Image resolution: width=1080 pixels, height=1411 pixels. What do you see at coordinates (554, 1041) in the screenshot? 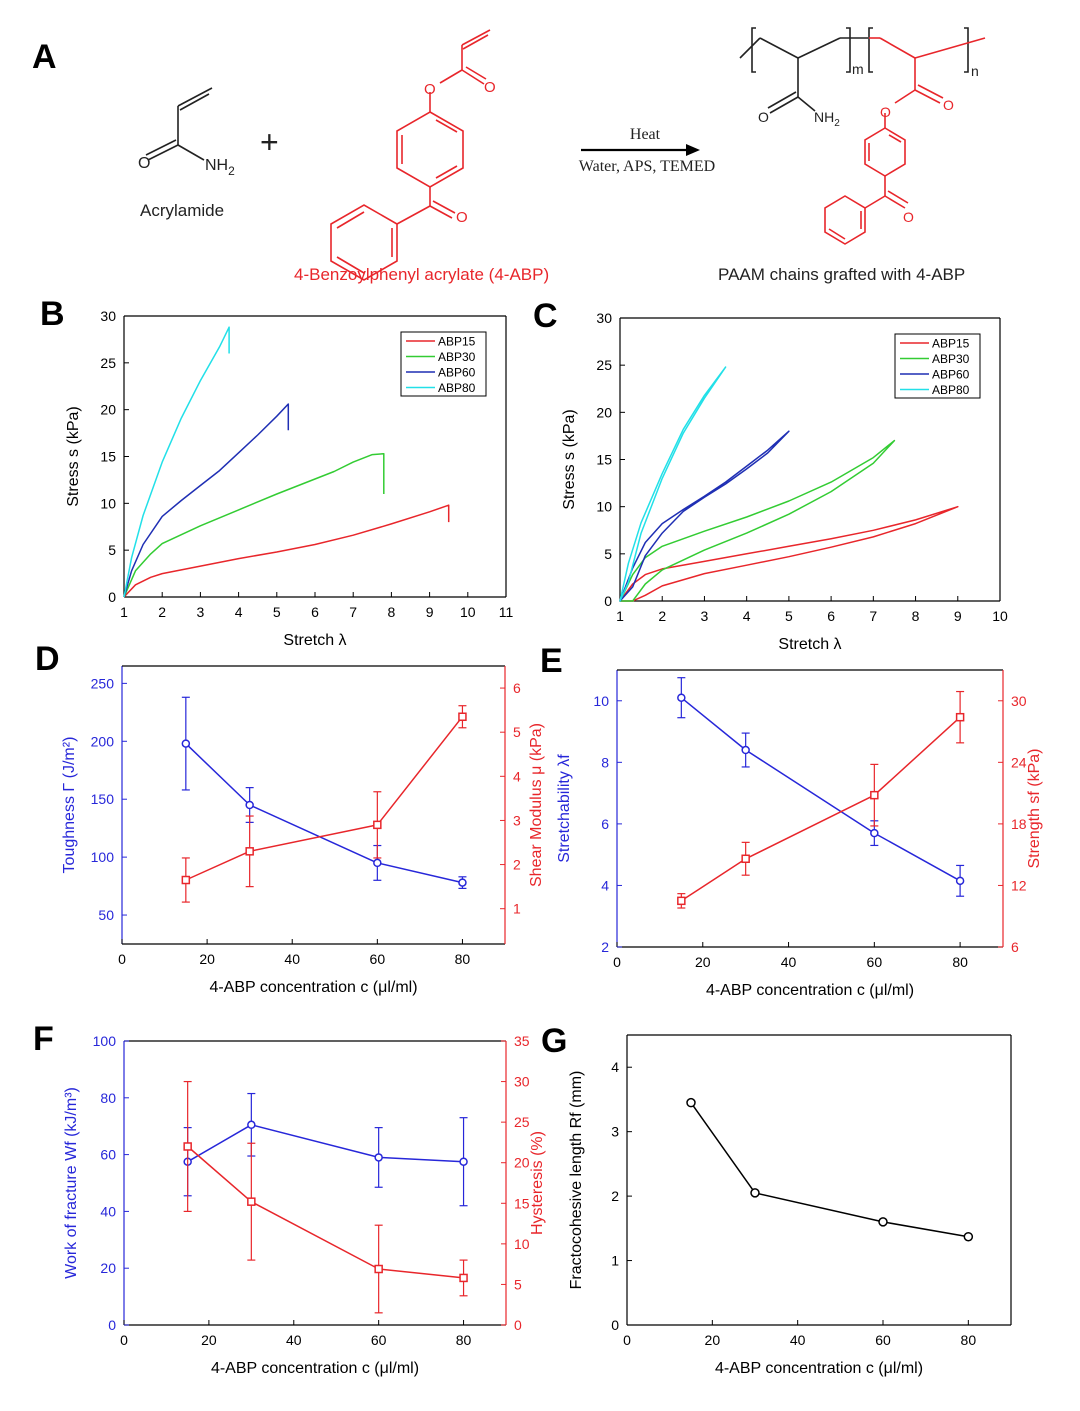
I see `panel-label-g: G` at bounding box center [554, 1041].